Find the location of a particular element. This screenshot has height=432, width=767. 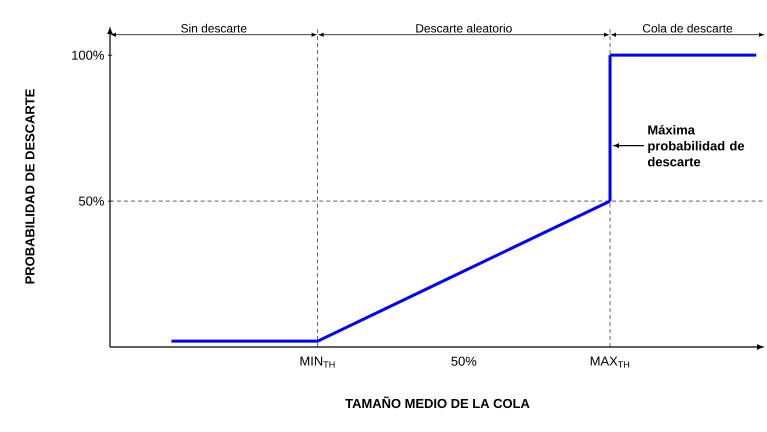

x-tick-label: 50% is located at coordinates (463, 361).